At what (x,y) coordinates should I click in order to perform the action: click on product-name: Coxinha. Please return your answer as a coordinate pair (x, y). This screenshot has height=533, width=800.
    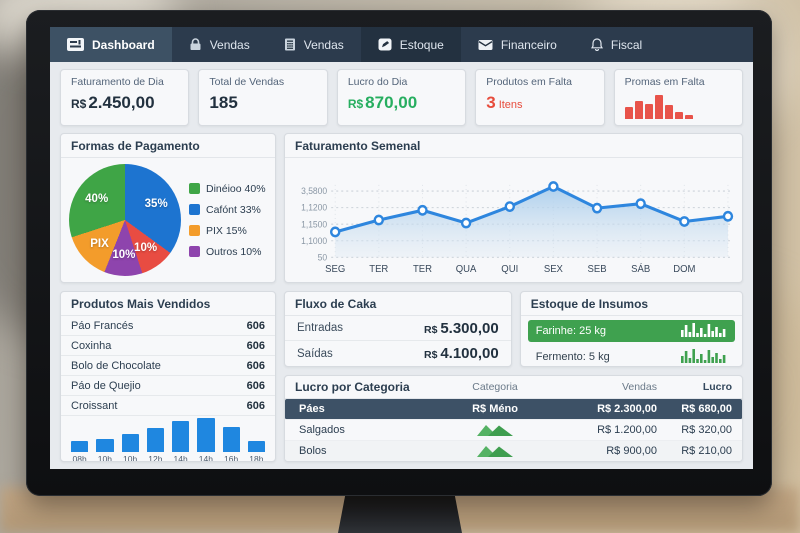
    Looking at the image, I should click on (91, 345).